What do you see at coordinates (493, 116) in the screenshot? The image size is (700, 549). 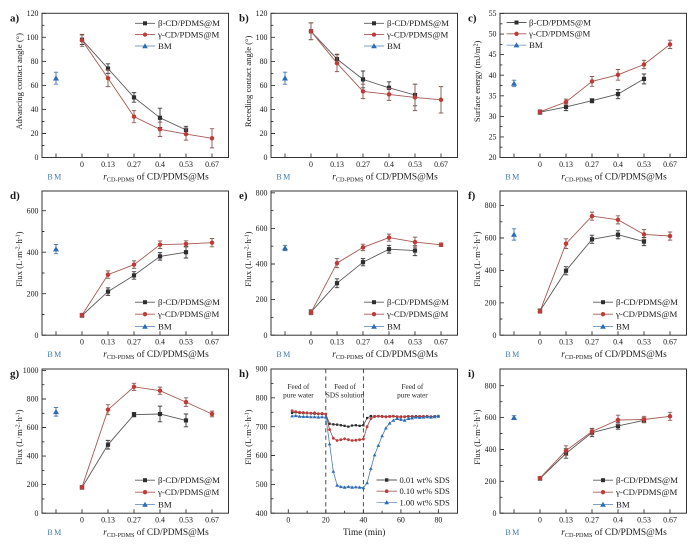 I see `svg-text: 30` at bounding box center [493, 116].